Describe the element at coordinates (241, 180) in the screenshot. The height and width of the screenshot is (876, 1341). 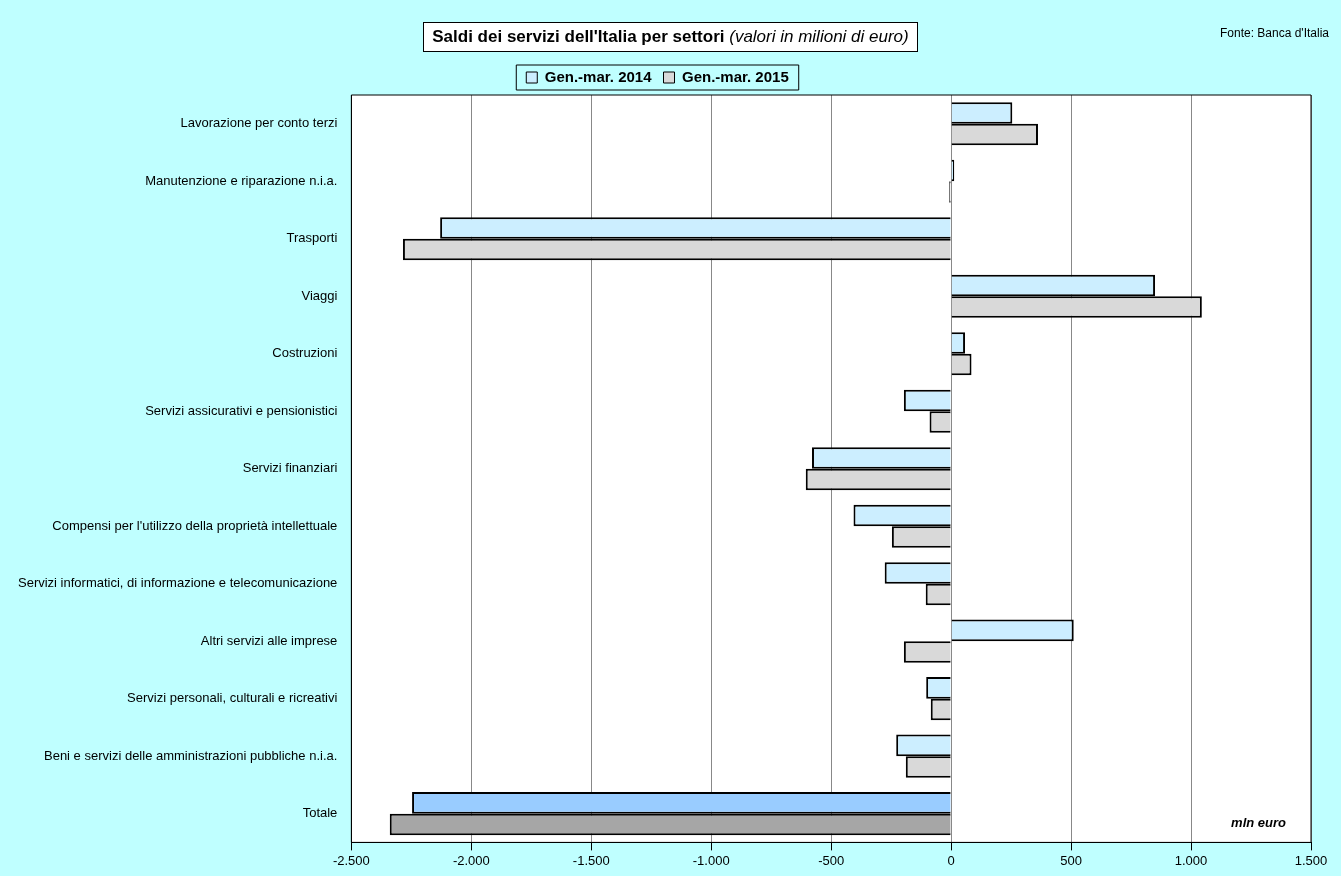
I see `y-tick-label: Manutenzione e riparazione n.i.a.` at that location.